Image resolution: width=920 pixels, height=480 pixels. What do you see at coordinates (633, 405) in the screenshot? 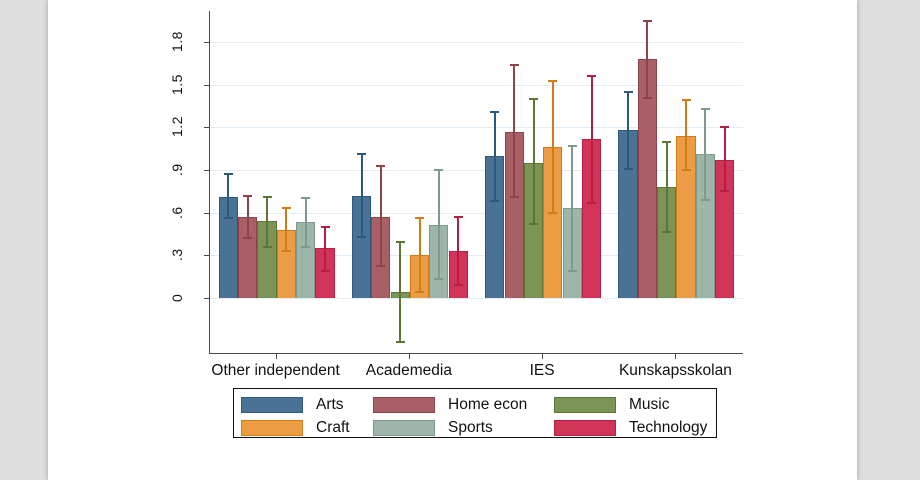
I see `legend-item-music: Music` at bounding box center [633, 405].